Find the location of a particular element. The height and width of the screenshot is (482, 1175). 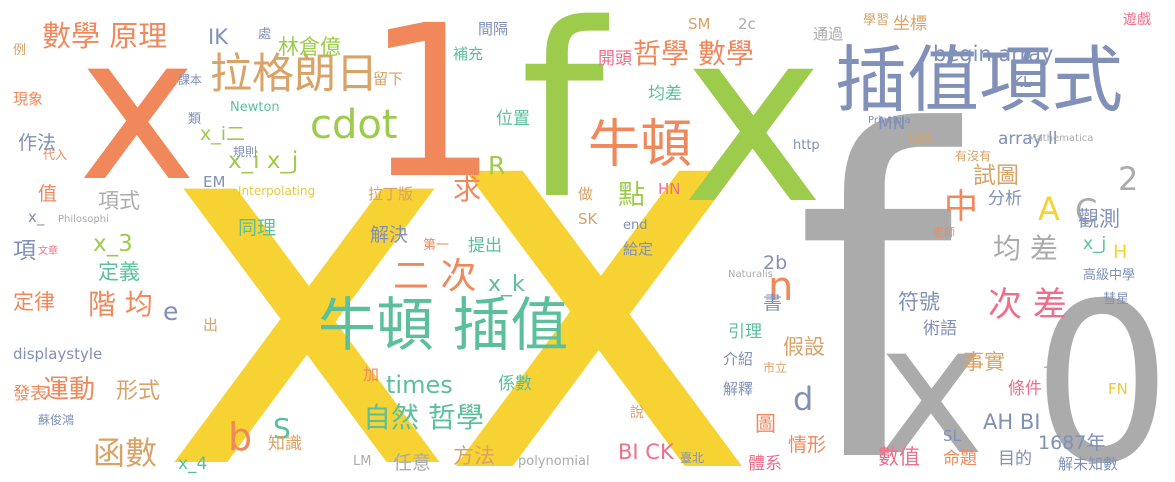

word: 分析 is located at coordinates (1005, 199).